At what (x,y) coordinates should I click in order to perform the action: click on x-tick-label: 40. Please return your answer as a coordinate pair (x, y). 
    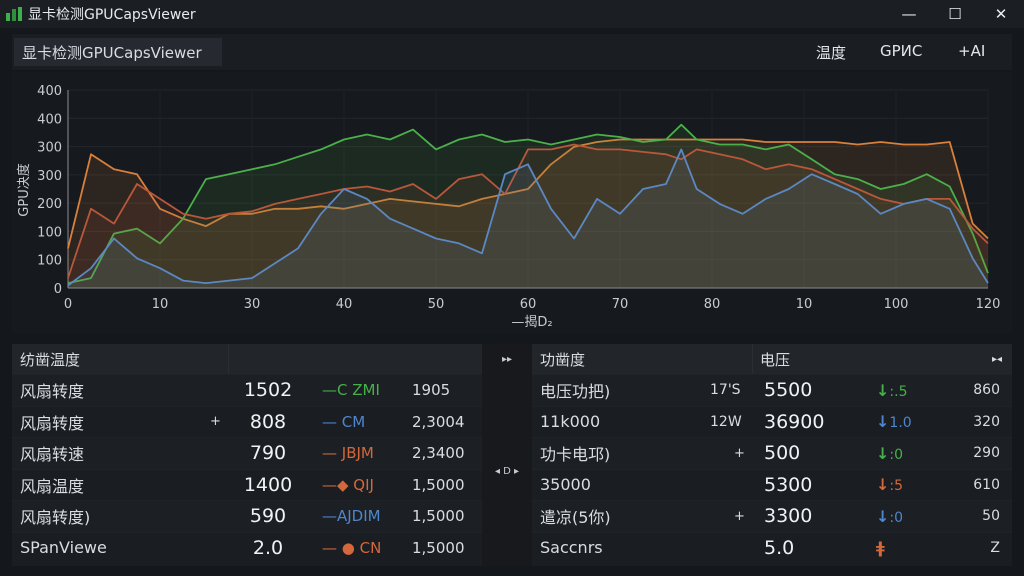
    Looking at the image, I should click on (344, 304).